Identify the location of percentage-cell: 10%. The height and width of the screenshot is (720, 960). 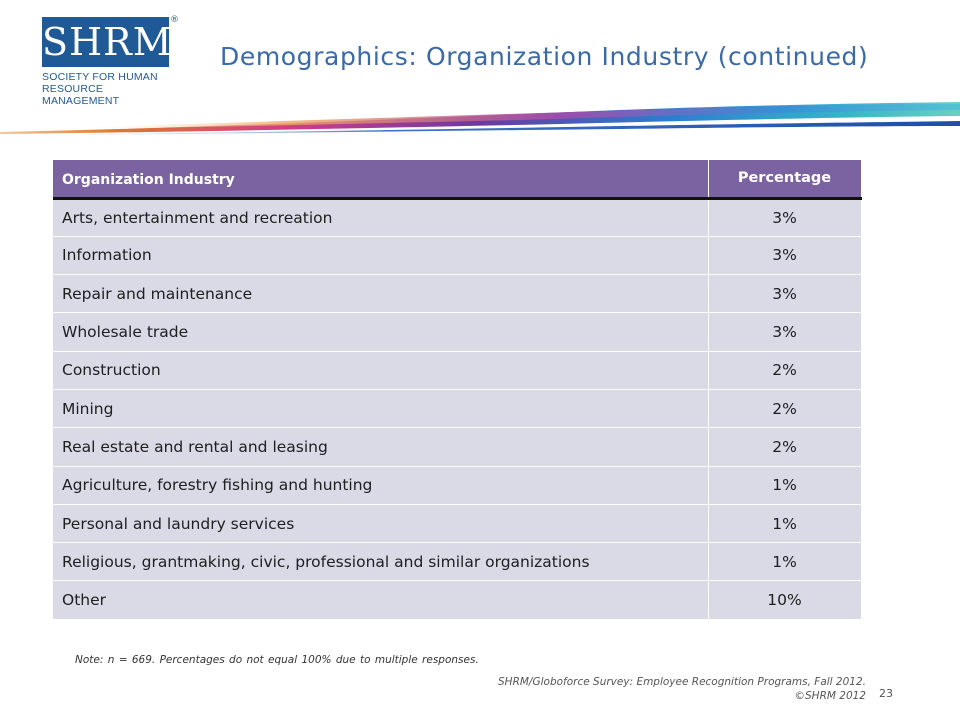
(785, 600).